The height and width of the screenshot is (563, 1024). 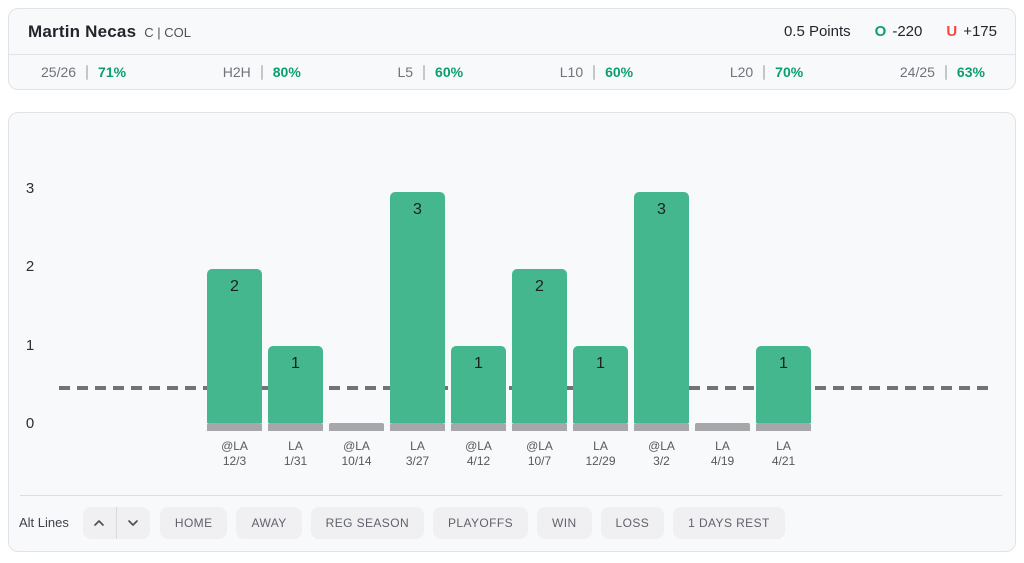 I want to click on odds-info: 0.5 Points O -220 U +175, so click(x=890, y=31).